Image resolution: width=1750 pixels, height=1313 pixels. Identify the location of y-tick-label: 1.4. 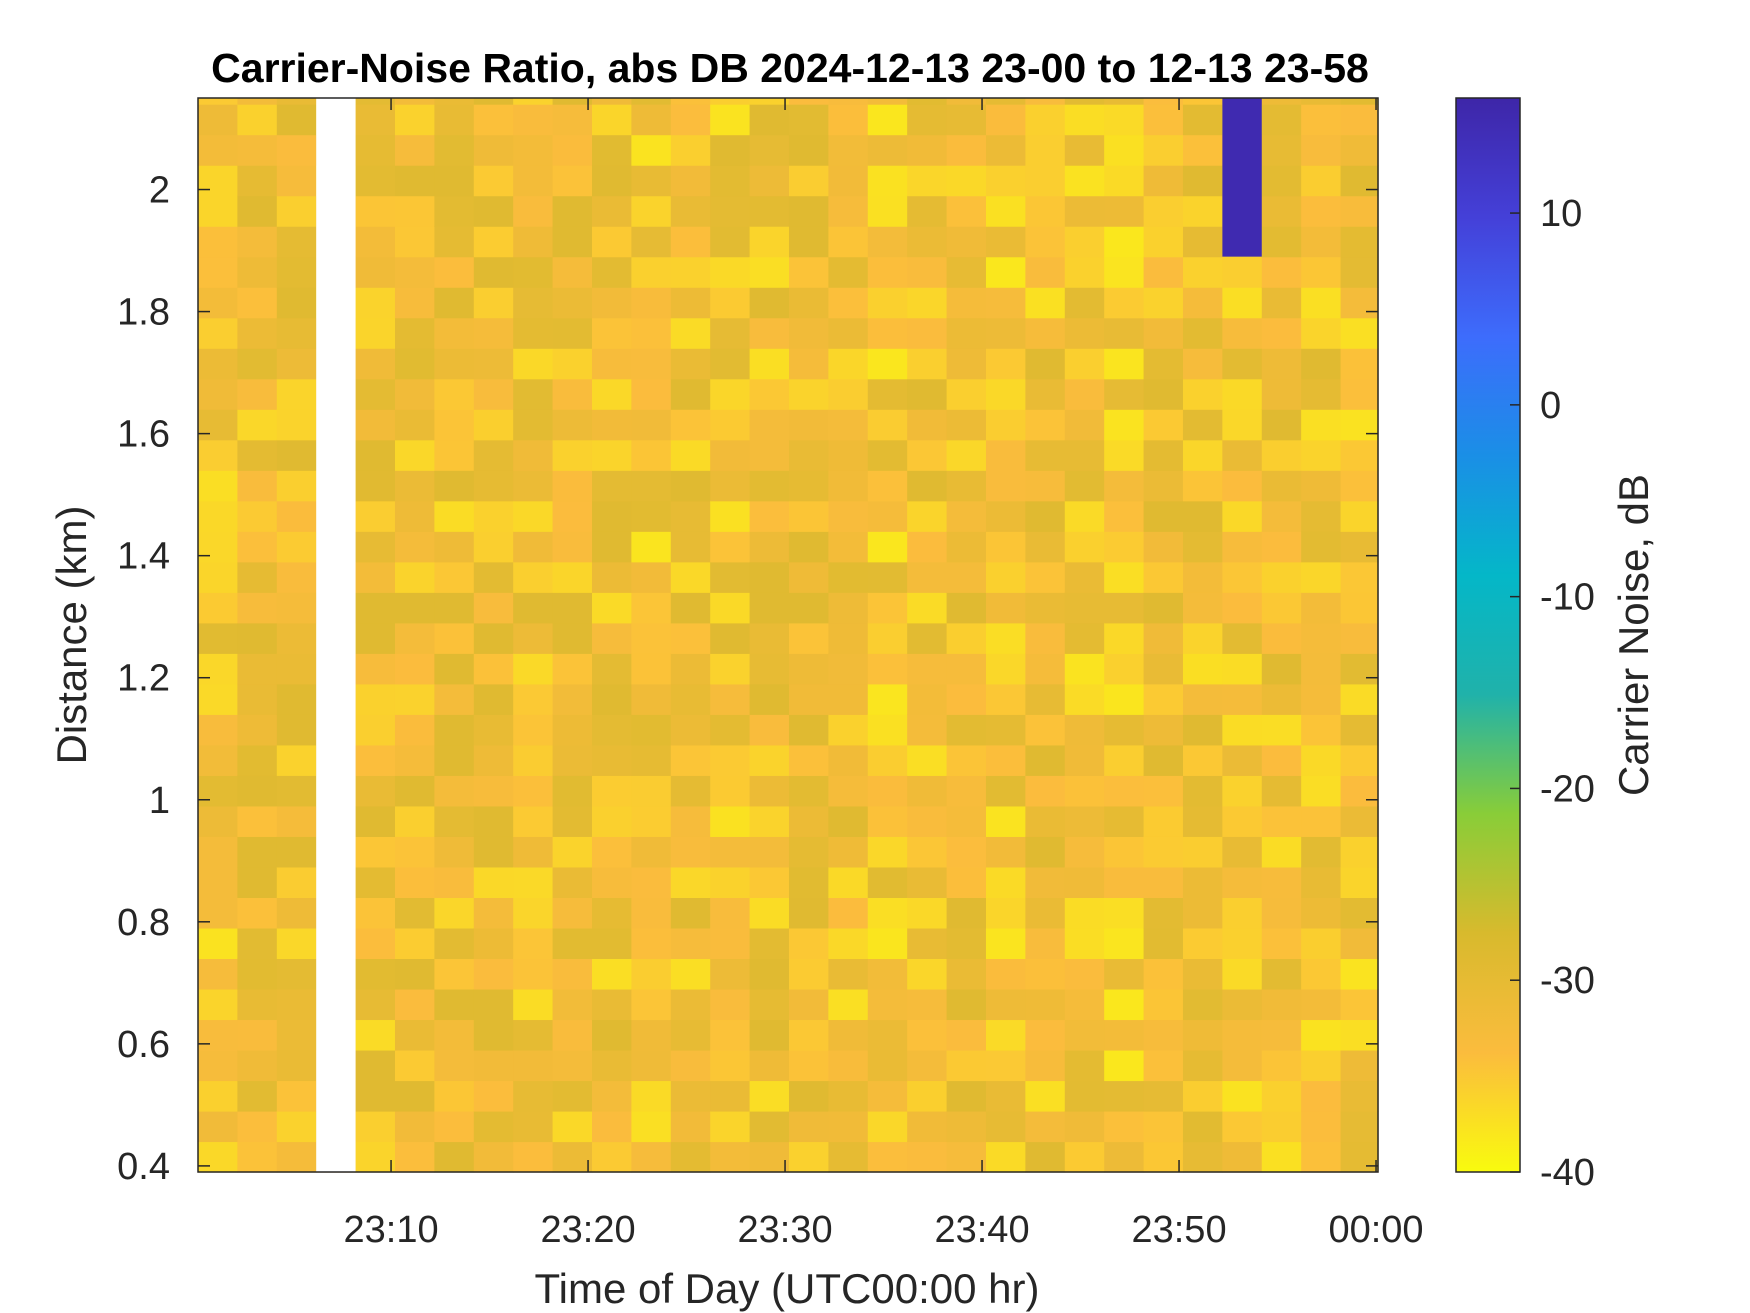
(143, 557).